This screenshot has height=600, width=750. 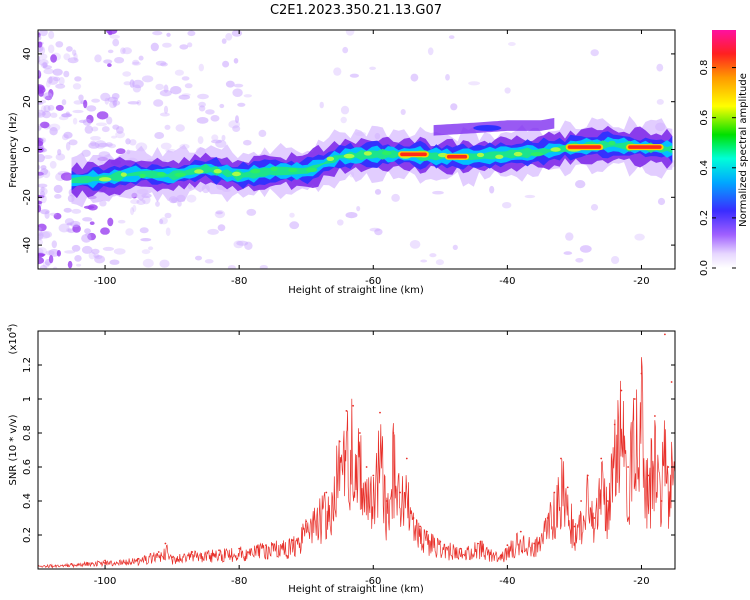 I want to click on y-tick-label: 1.2, so click(x=27, y=365).